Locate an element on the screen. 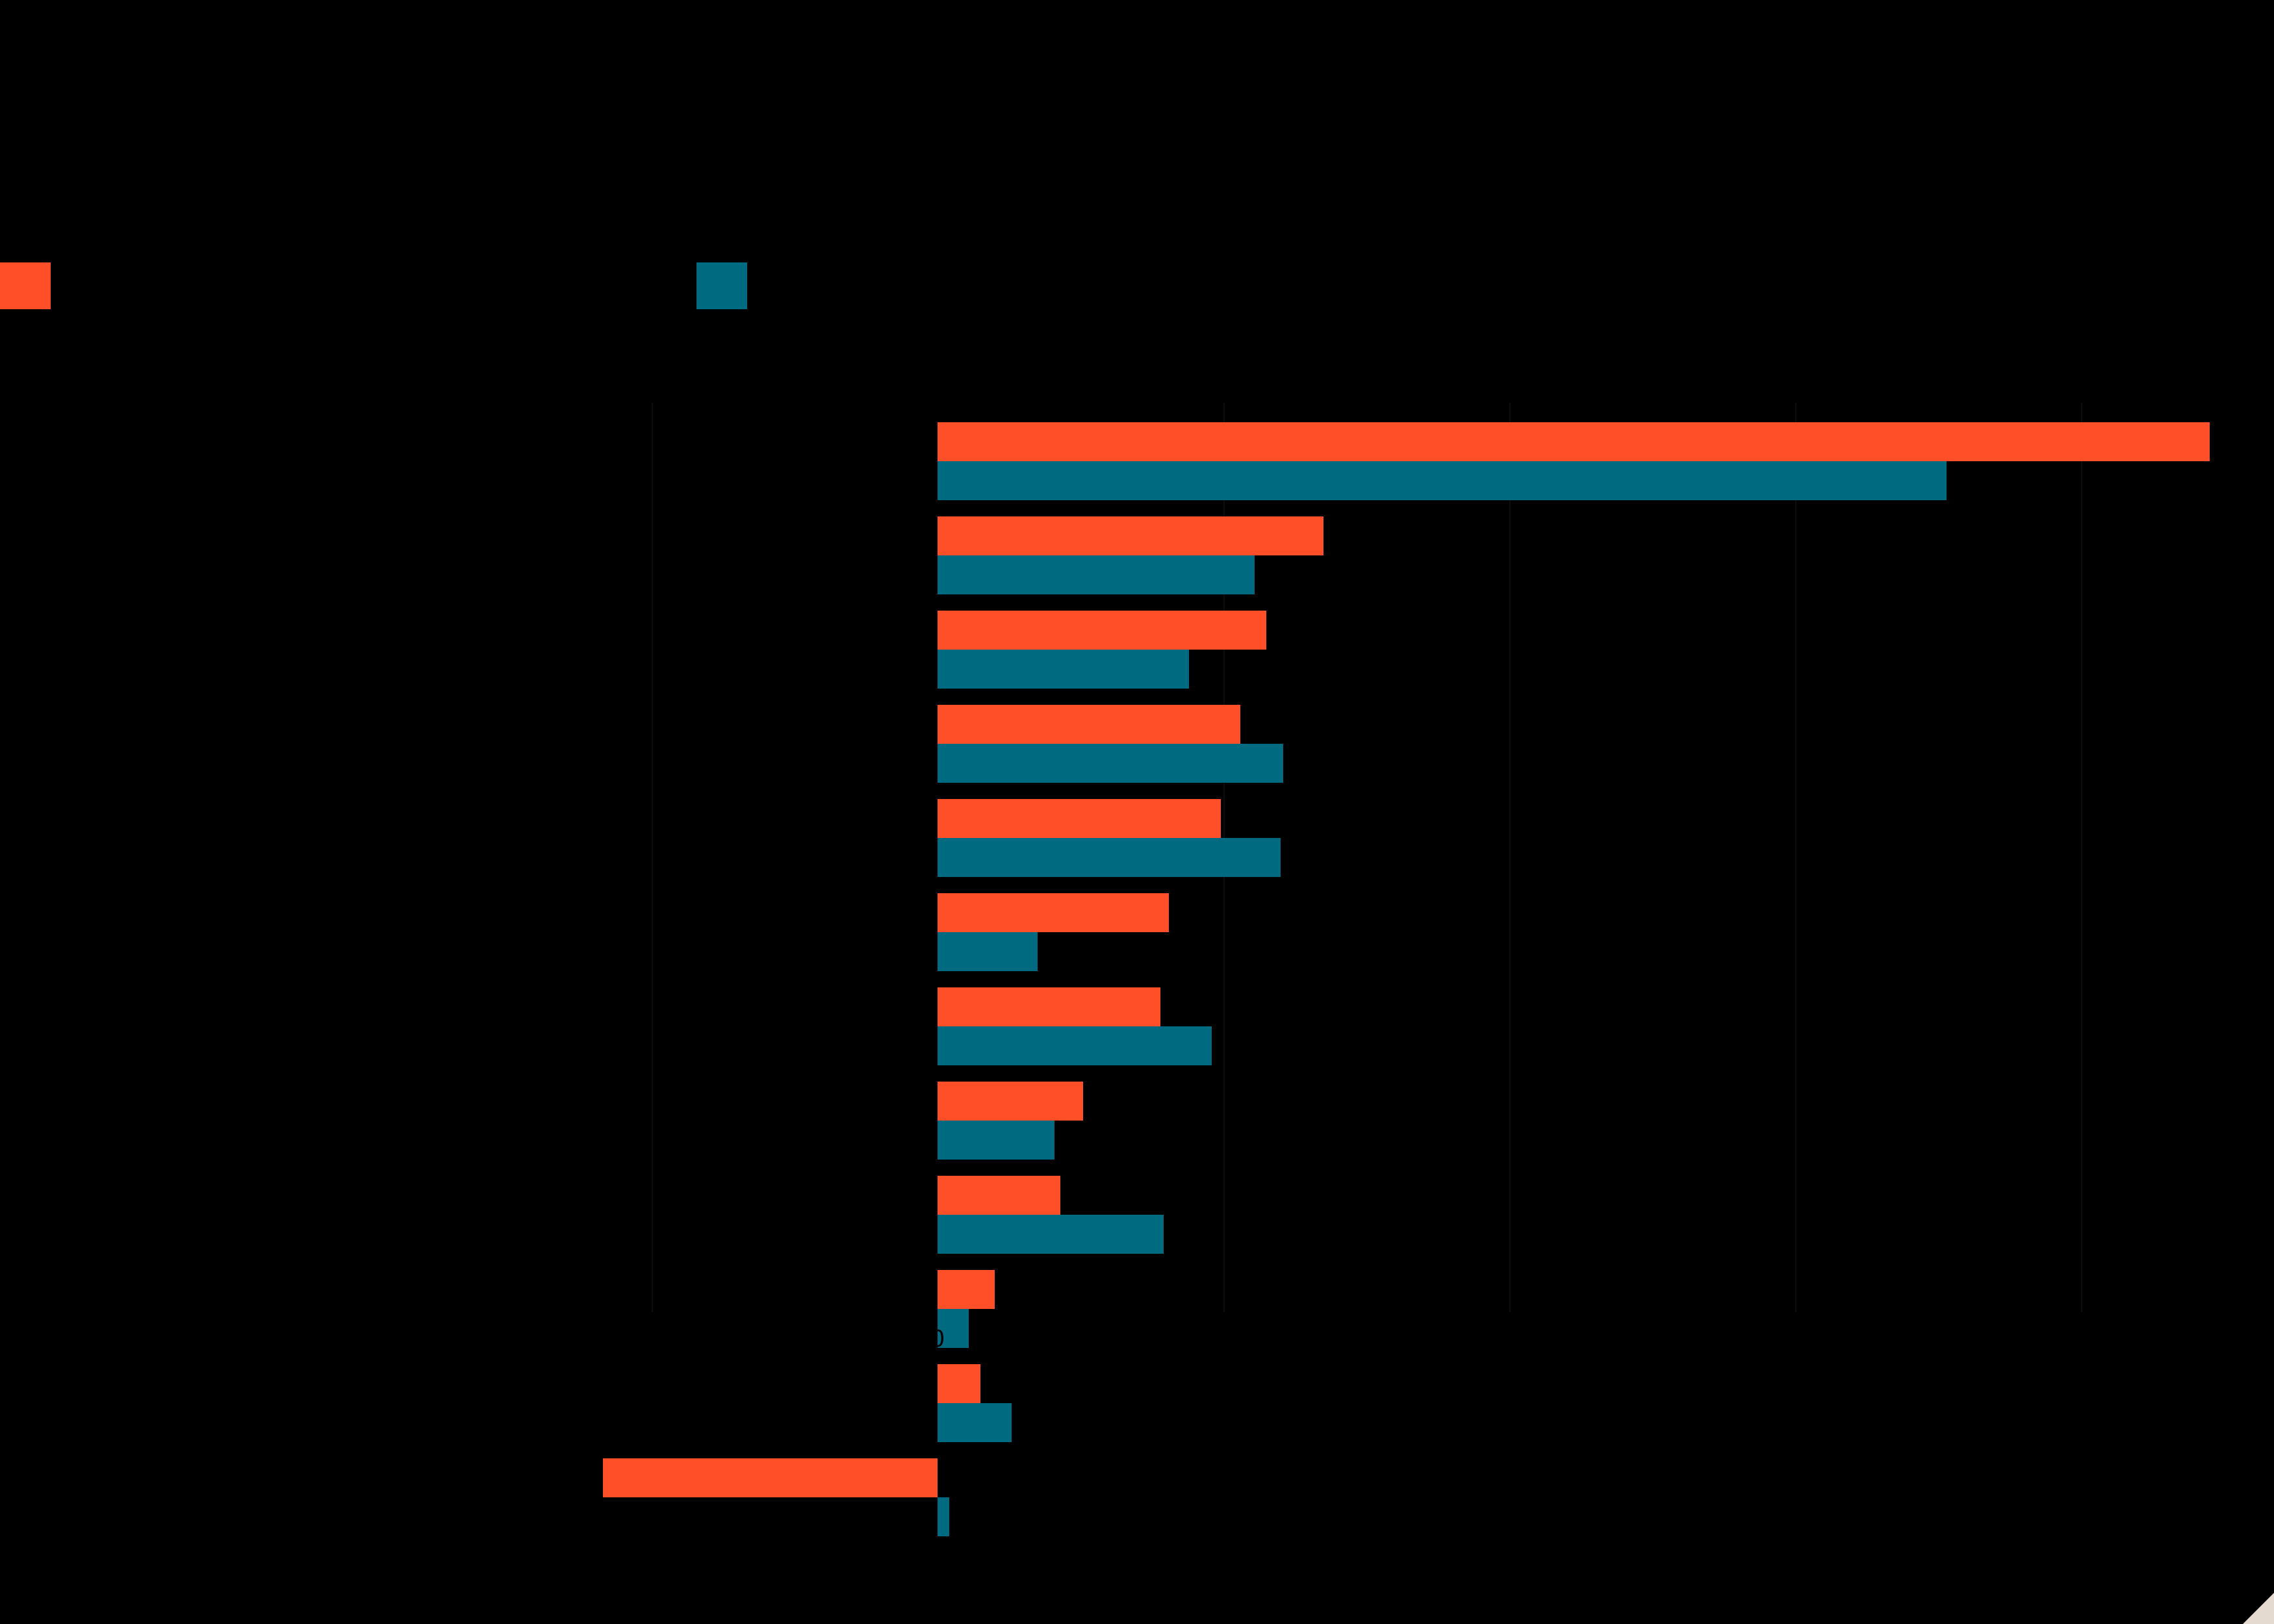  bar-group: Category 4 is located at coordinates (1137, 744).